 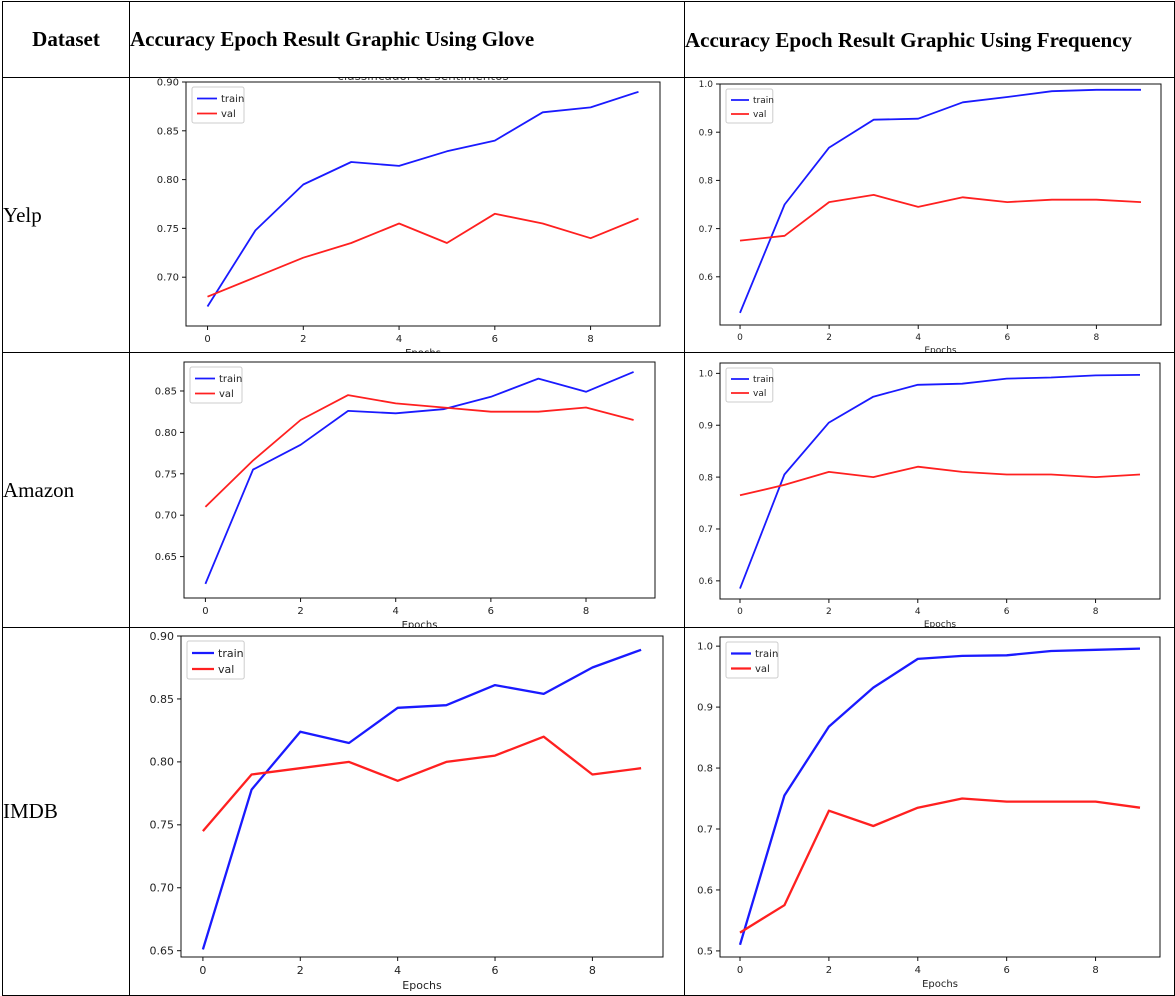 What do you see at coordinates (706, 230) in the screenshot?
I see `yelp-frequency-ytick-label: 0.7` at bounding box center [706, 230].